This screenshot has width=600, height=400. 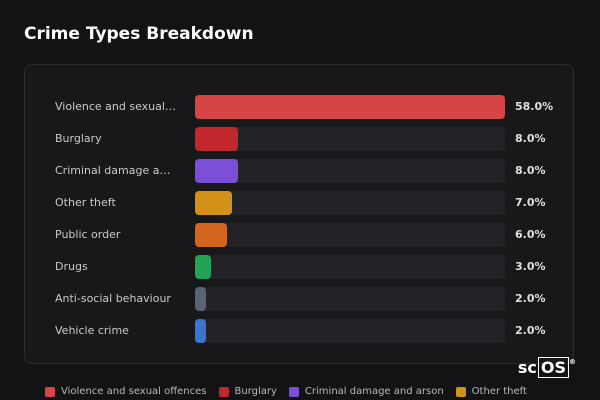 I want to click on value-label: 6.0%, so click(x=530, y=234).